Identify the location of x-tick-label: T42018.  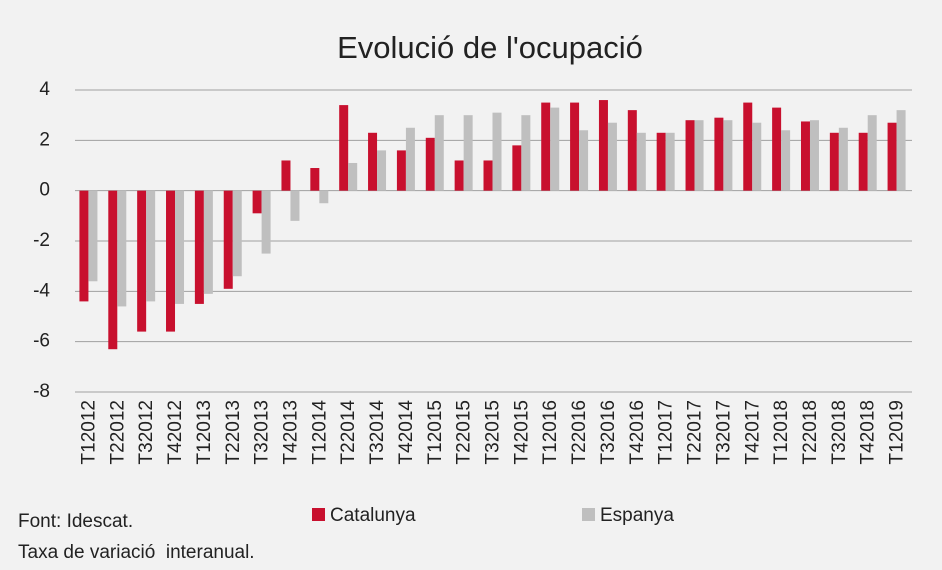
(868, 432).